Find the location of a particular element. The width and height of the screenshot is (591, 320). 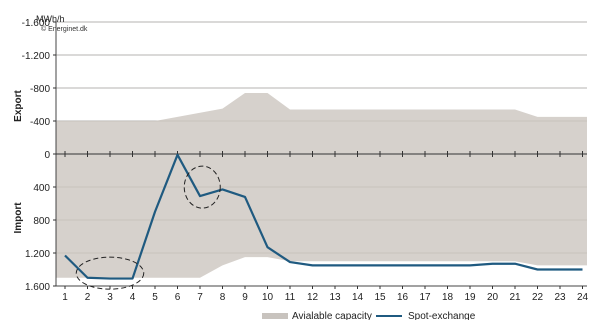

export-axis-title: Export is located at coordinates (18, 105).